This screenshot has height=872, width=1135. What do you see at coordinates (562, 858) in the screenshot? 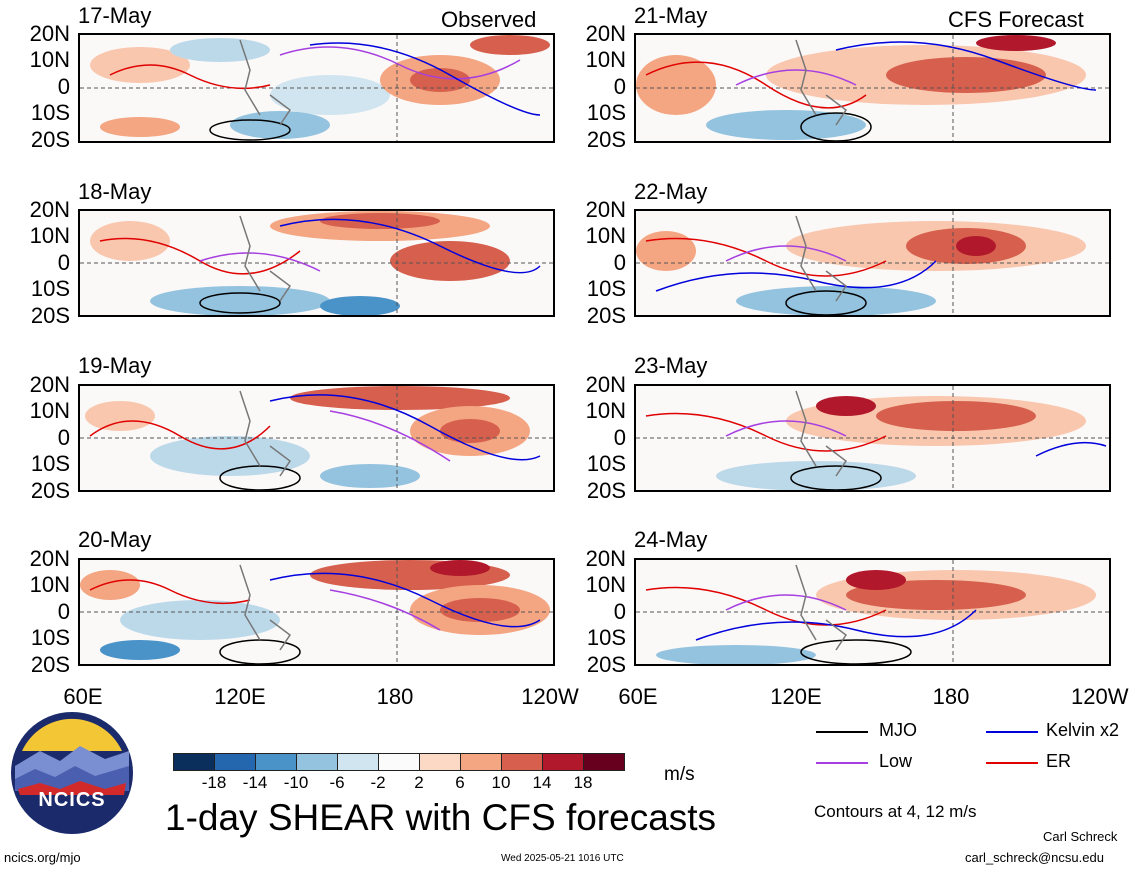
I see `footer-timestamp: Wed 2025-05-21 1016 UTC` at bounding box center [562, 858].